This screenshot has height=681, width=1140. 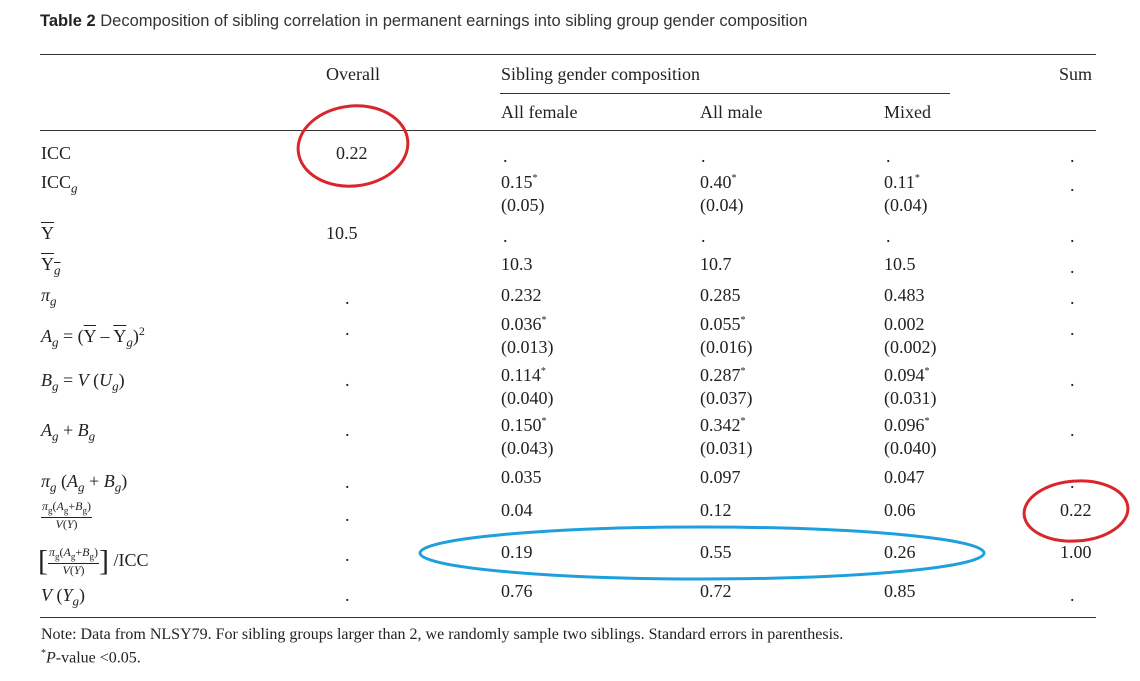 I want to click on ag-male: 0.055*, so click(x=723, y=324).